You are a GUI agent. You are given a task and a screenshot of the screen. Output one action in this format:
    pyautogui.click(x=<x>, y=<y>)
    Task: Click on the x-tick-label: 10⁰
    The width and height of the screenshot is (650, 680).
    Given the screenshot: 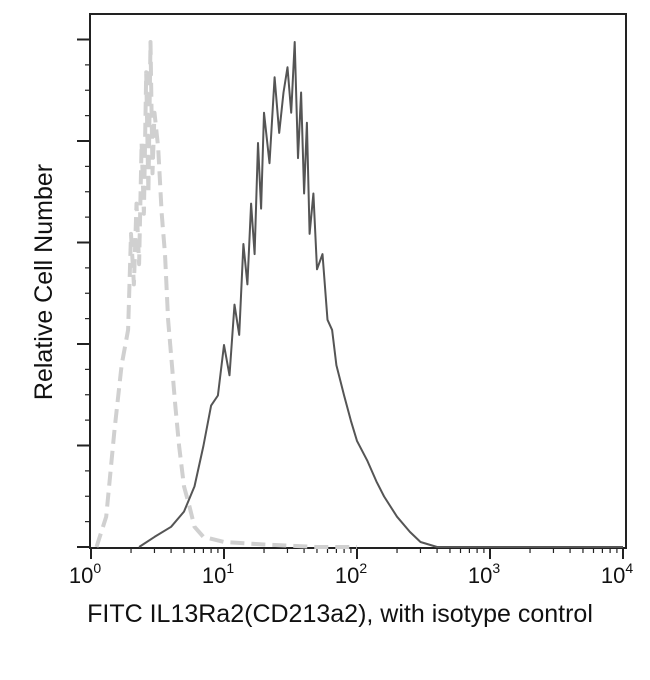 What is the action you would take?
    pyautogui.click(x=85, y=574)
    